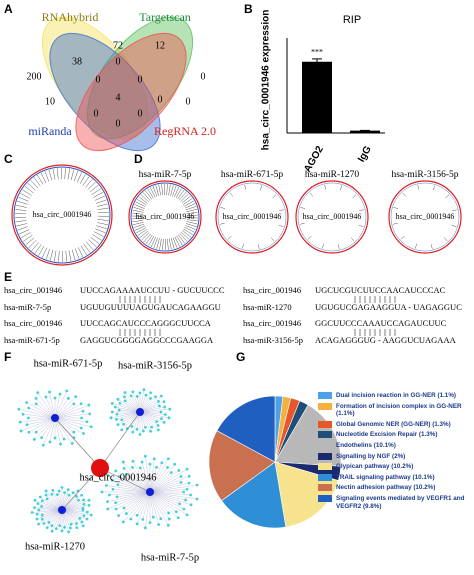 The width and height of the screenshot is (474, 575). I want to click on sequence: UGUUGUUUUAGUGAUCAGAAGGU, so click(150, 307).